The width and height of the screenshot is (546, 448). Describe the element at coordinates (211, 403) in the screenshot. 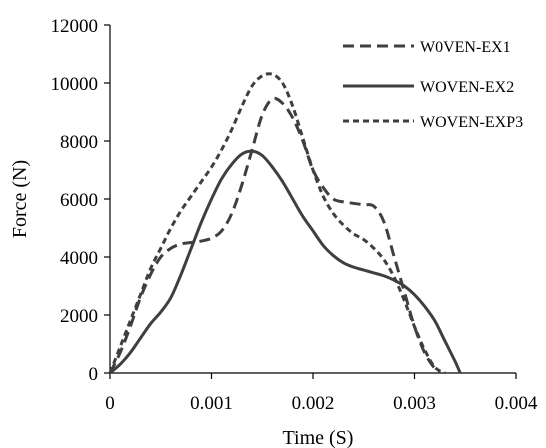

I see `x-tick-label: 0.001` at that location.